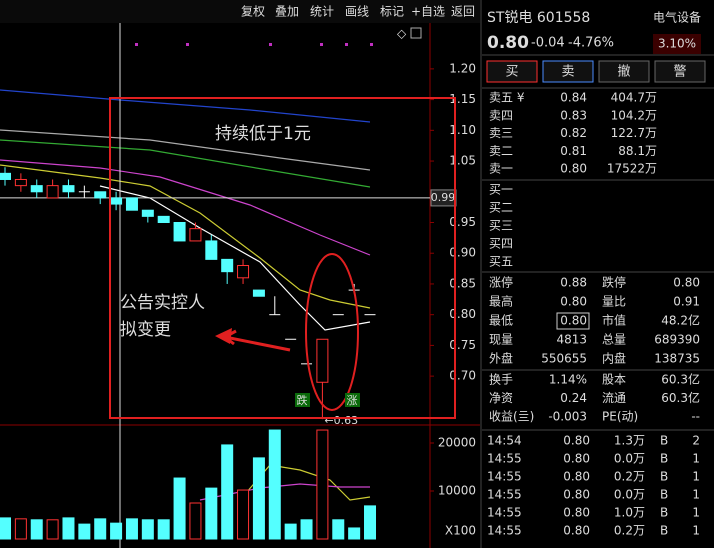 The height and width of the screenshot is (548, 714). I want to click on sector-badge, so click(677, 44).